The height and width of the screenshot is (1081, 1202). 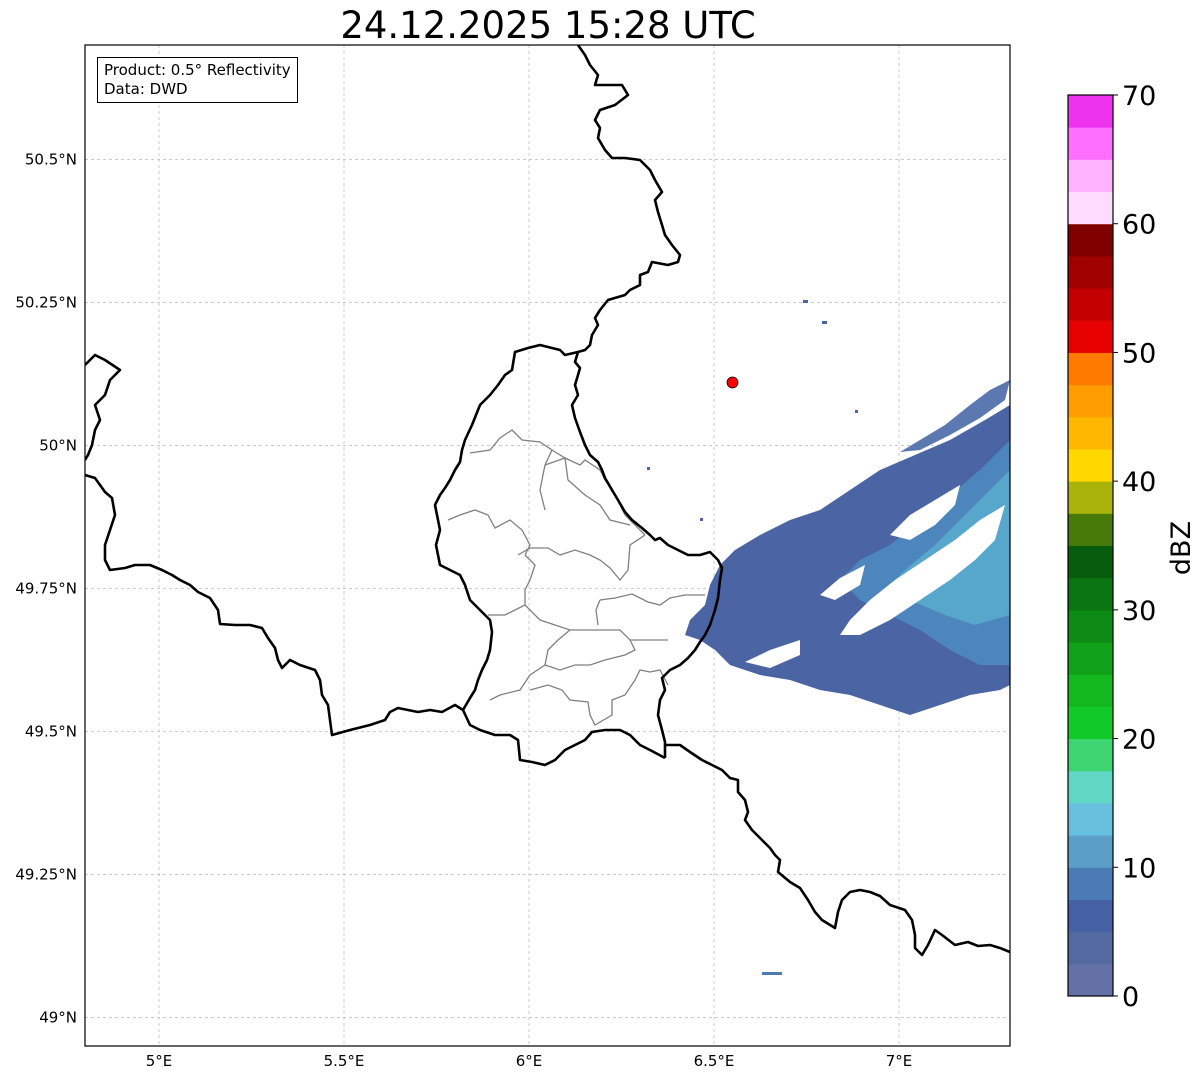 I want to click on colorbar-frame, so click(x=1090, y=545).